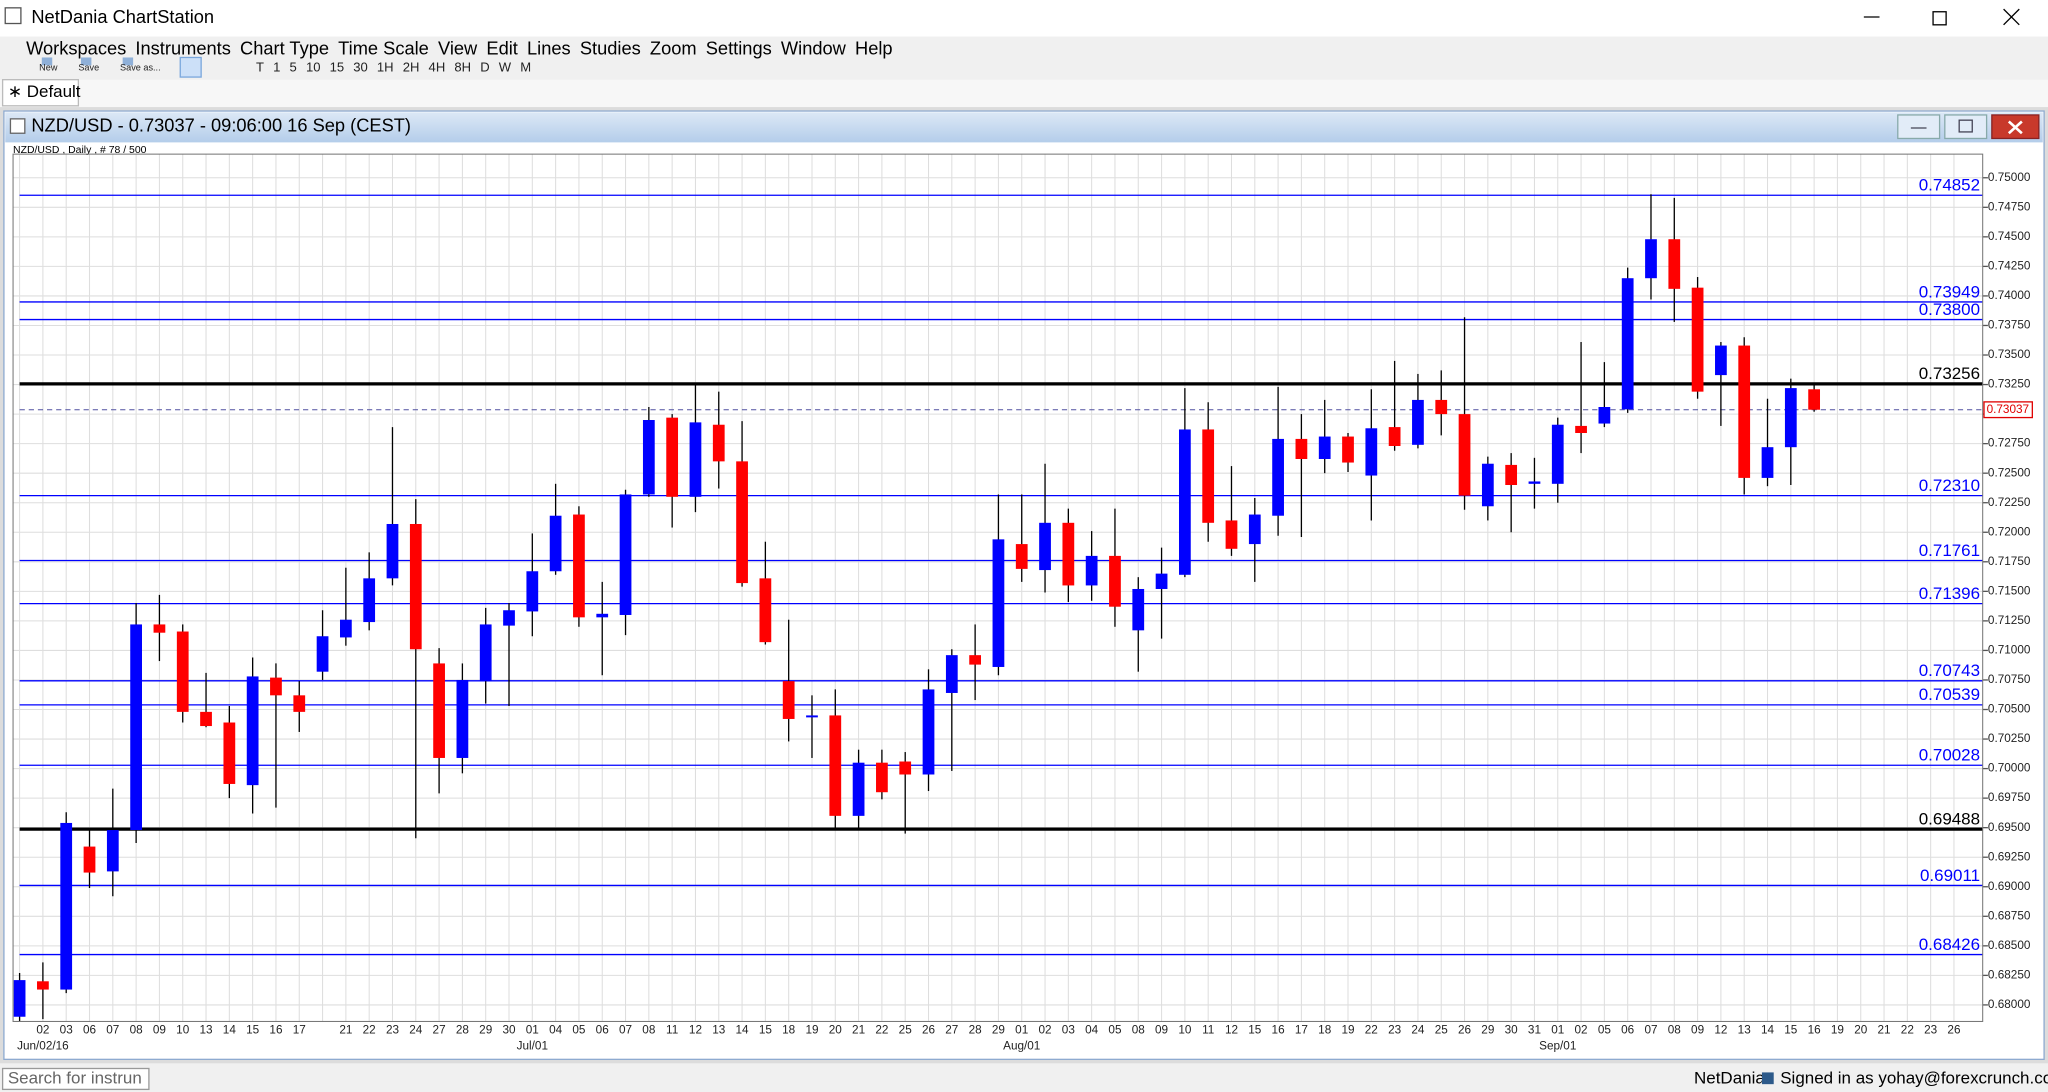  I want to click on x-tick-label: 19, so click(1837, 1030).